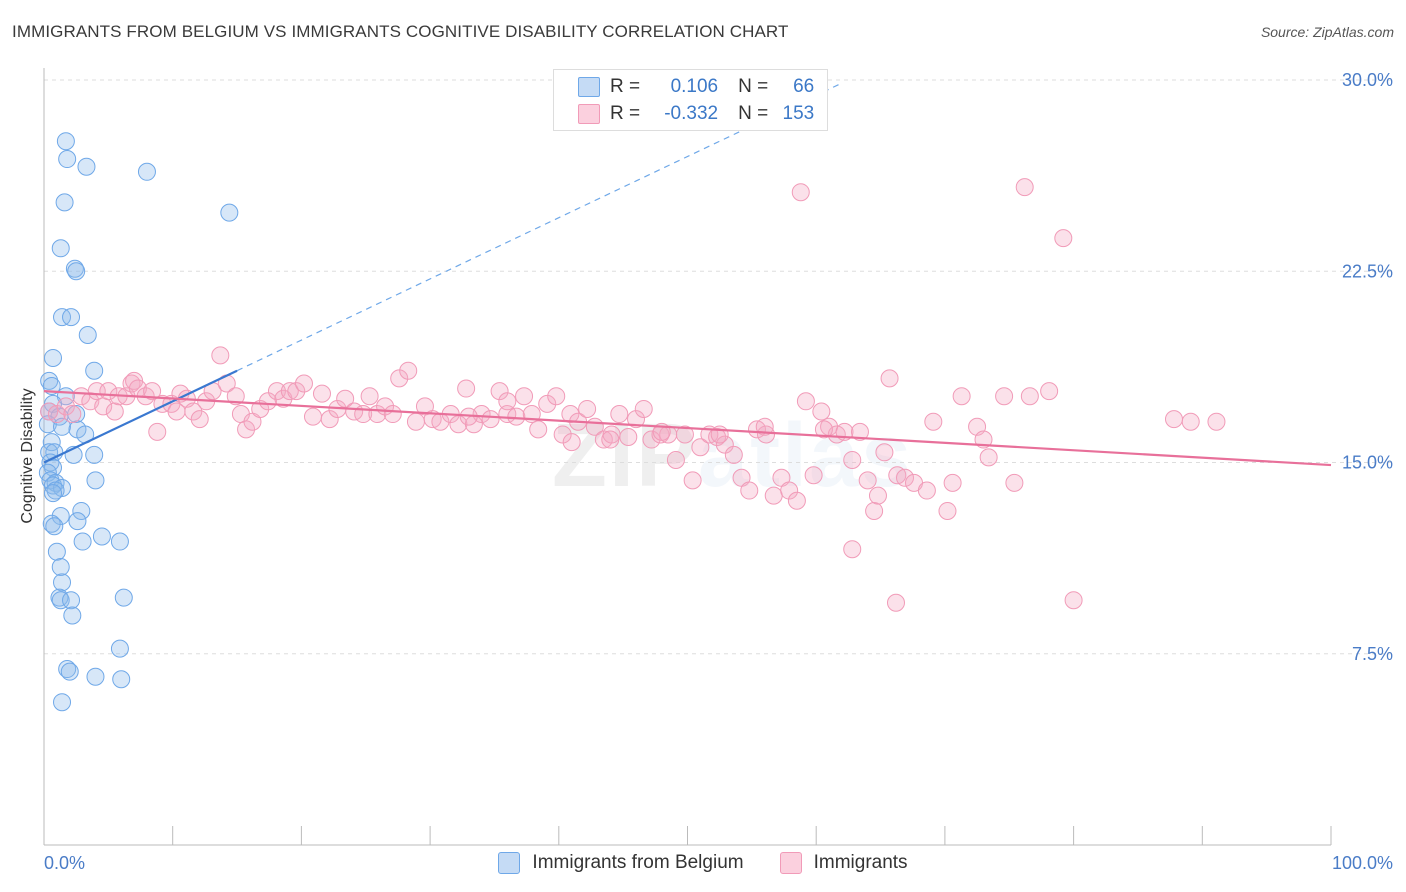  I want to click on legend-item-belgium: Immigrants from Belgium, so click(621, 863).